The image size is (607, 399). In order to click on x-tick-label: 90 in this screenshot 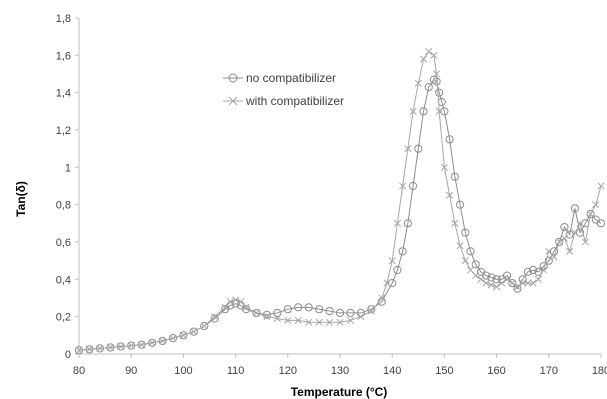, I will do `click(131, 371)`.